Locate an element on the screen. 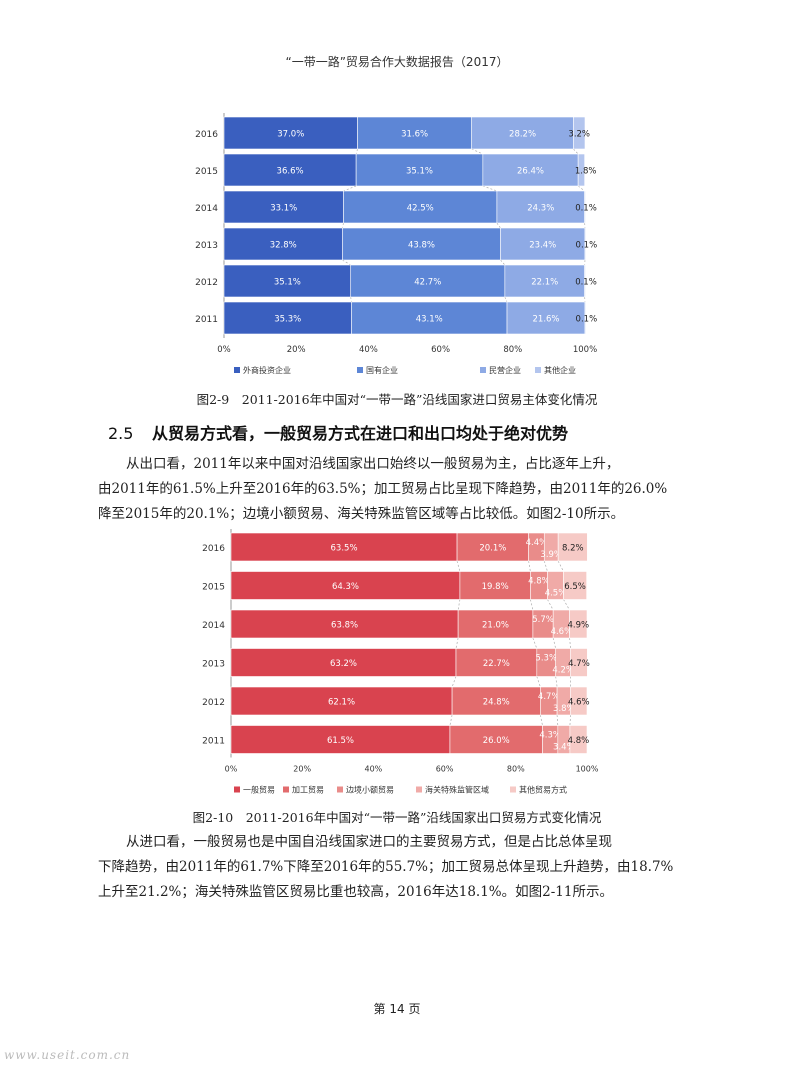 This screenshot has width=794, height=1077. data-label: 62.1% is located at coordinates (341, 703).